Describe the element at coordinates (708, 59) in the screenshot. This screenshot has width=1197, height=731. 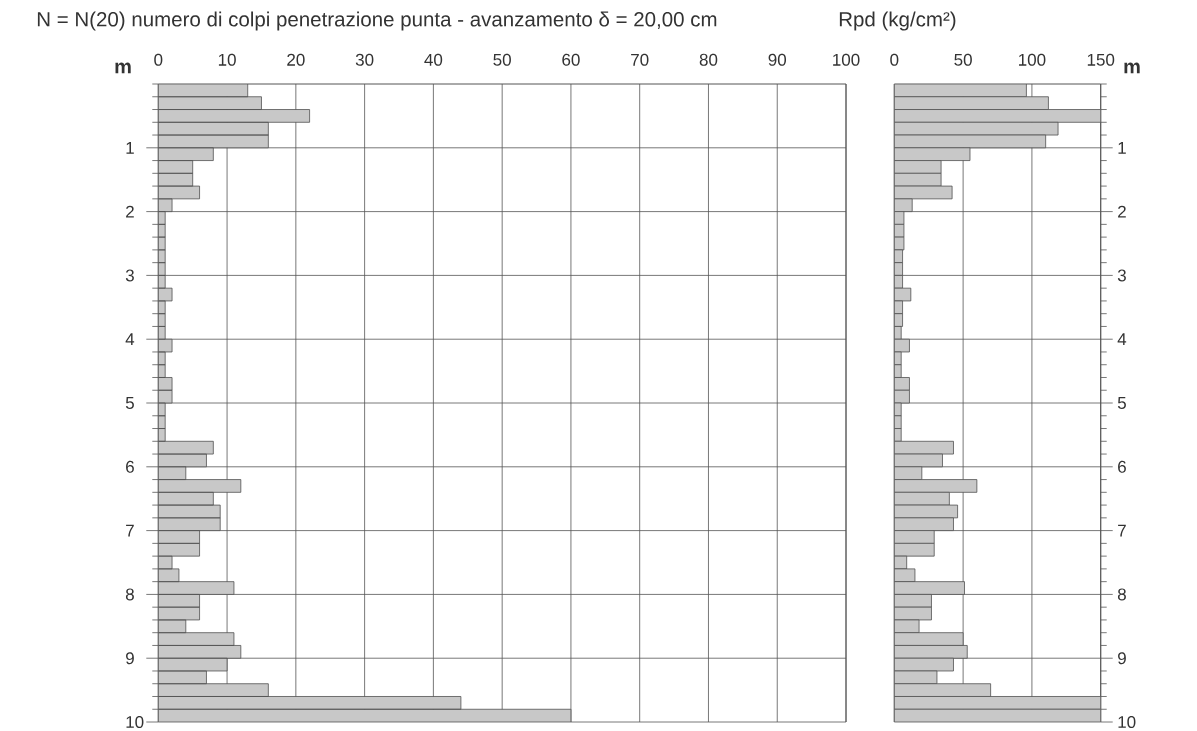
I see `x-tick-label: 80` at that location.